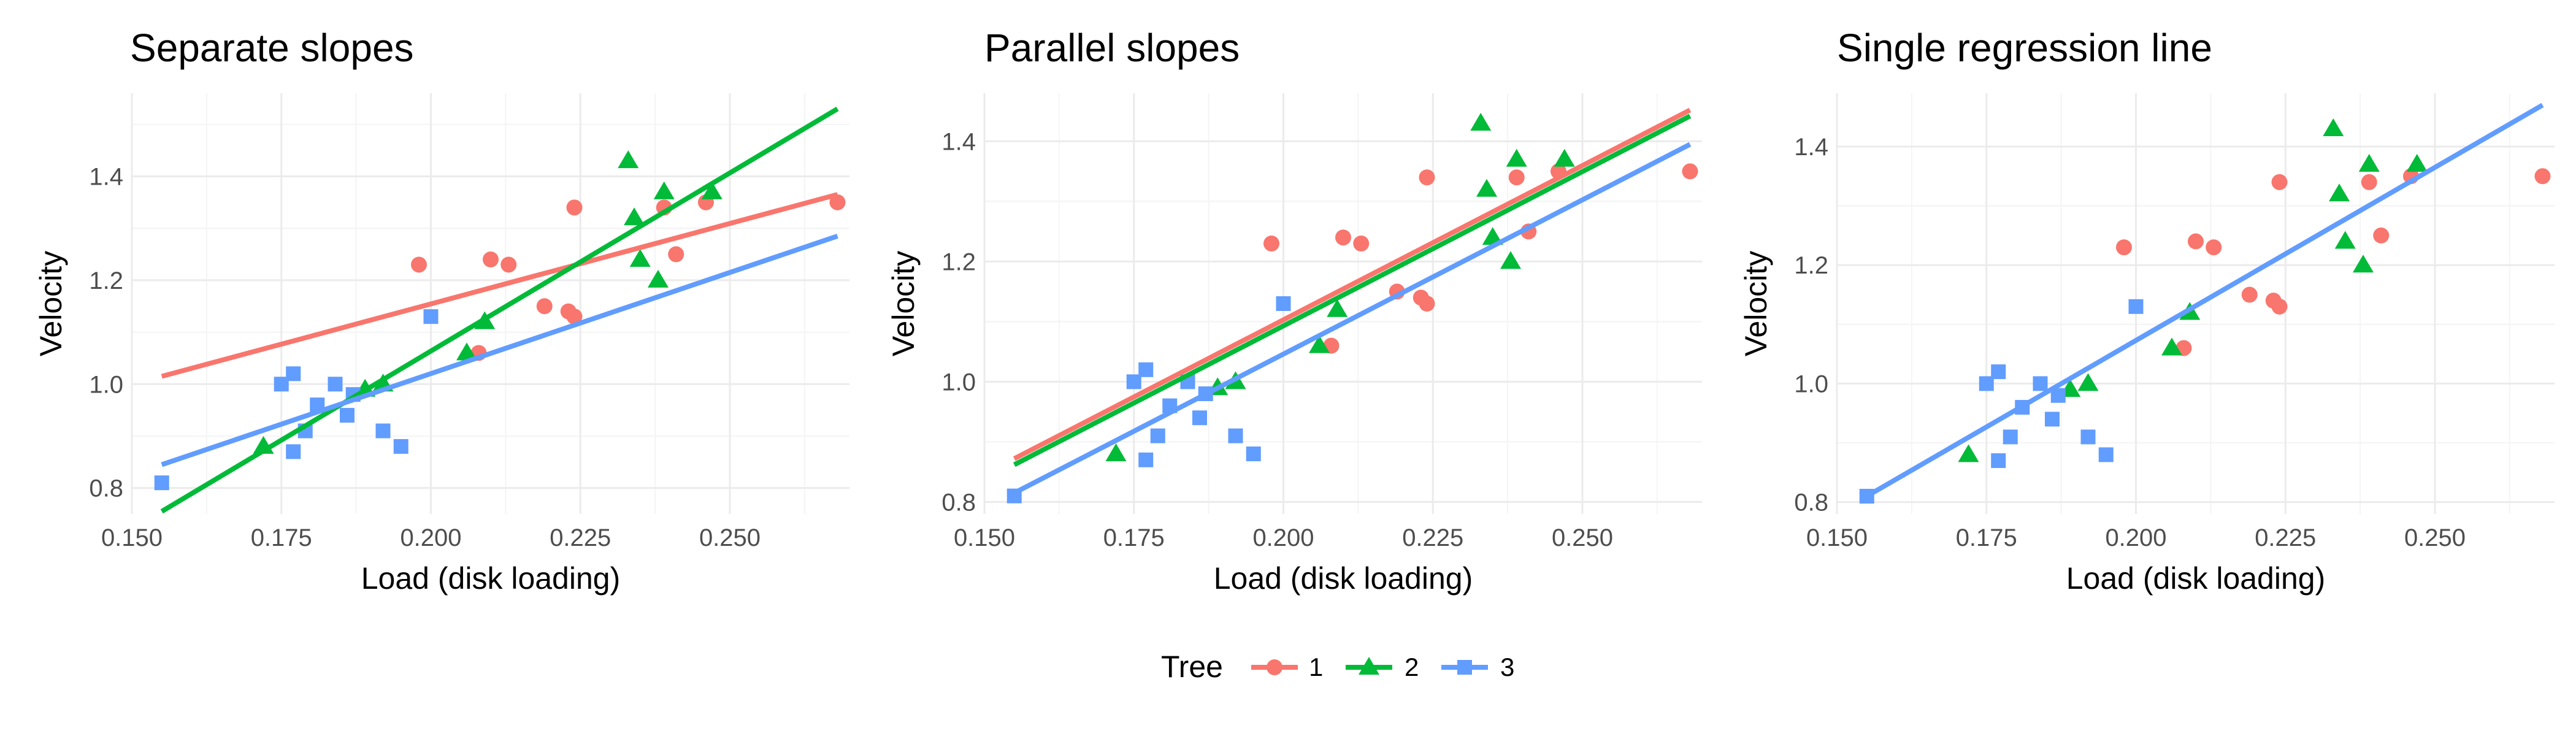 This screenshot has height=736, width=2576. Describe the element at coordinates (106, 384) in the screenshot. I see `y-tick-label: 1.0` at that location.